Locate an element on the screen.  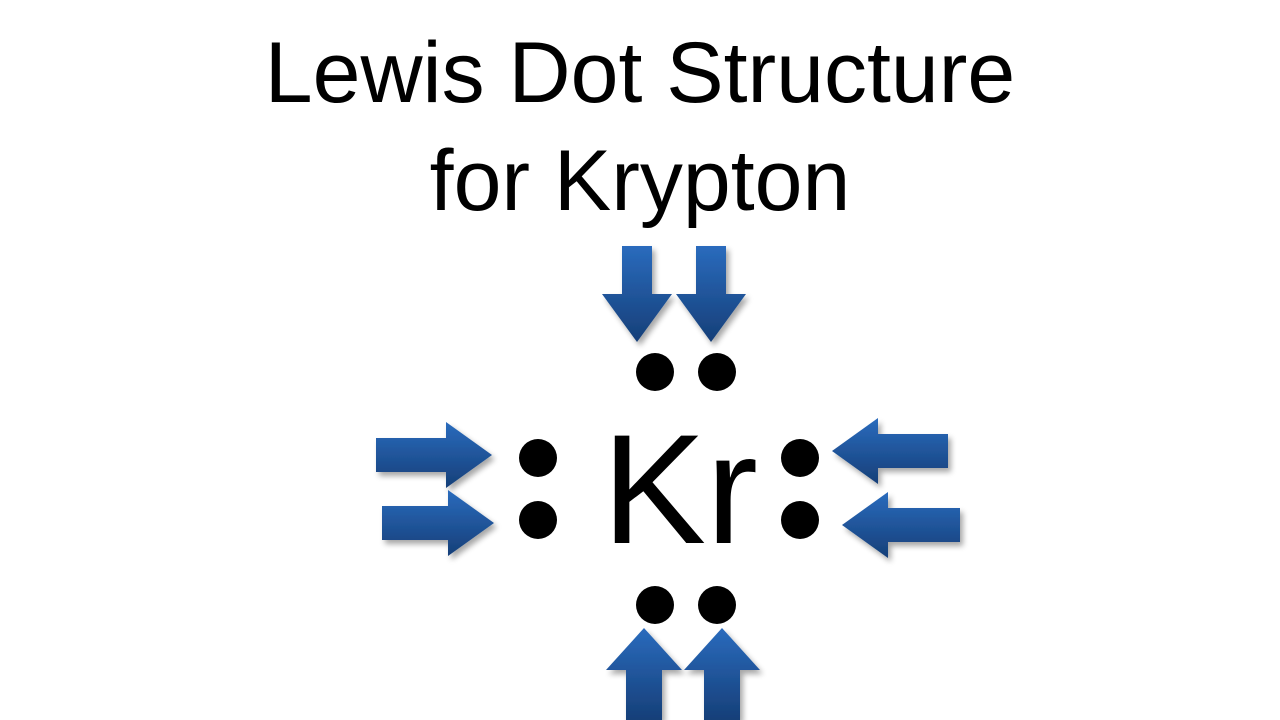
arrows-right is located at coordinates (896, 488).